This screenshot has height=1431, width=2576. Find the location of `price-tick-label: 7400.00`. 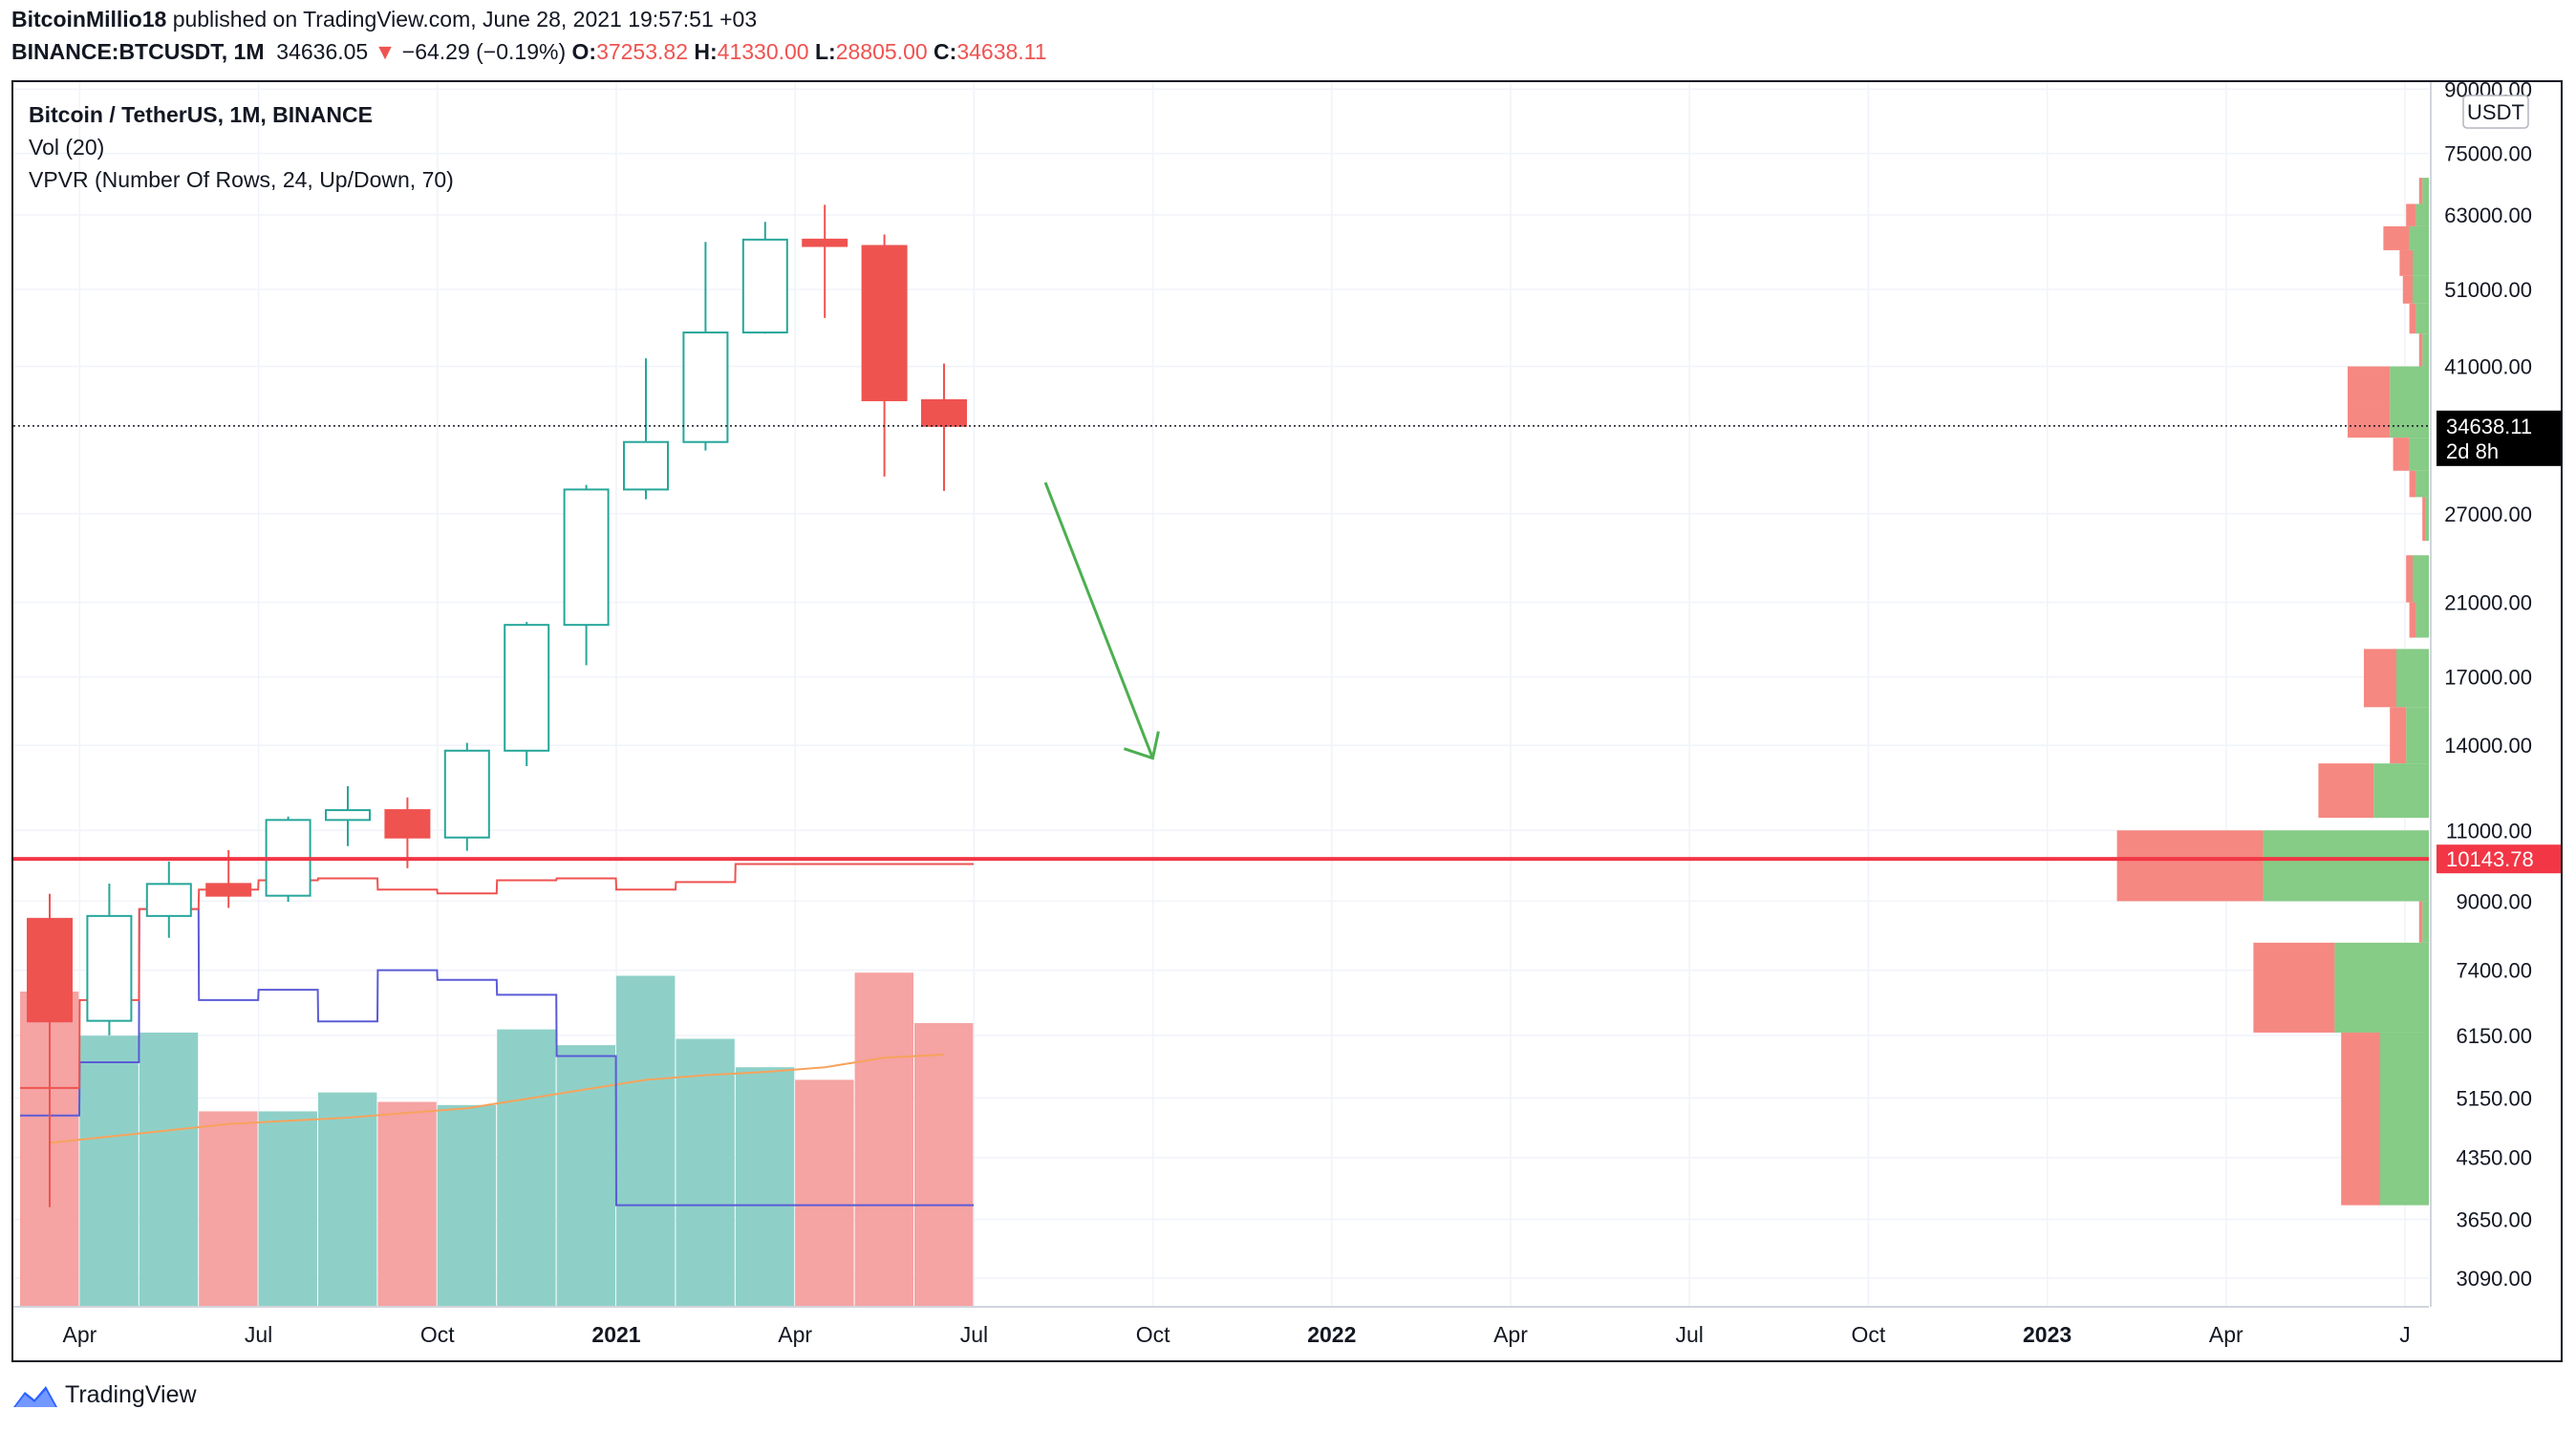

price-tick-label: 7400.00 is located at coordinates (2494, 971).